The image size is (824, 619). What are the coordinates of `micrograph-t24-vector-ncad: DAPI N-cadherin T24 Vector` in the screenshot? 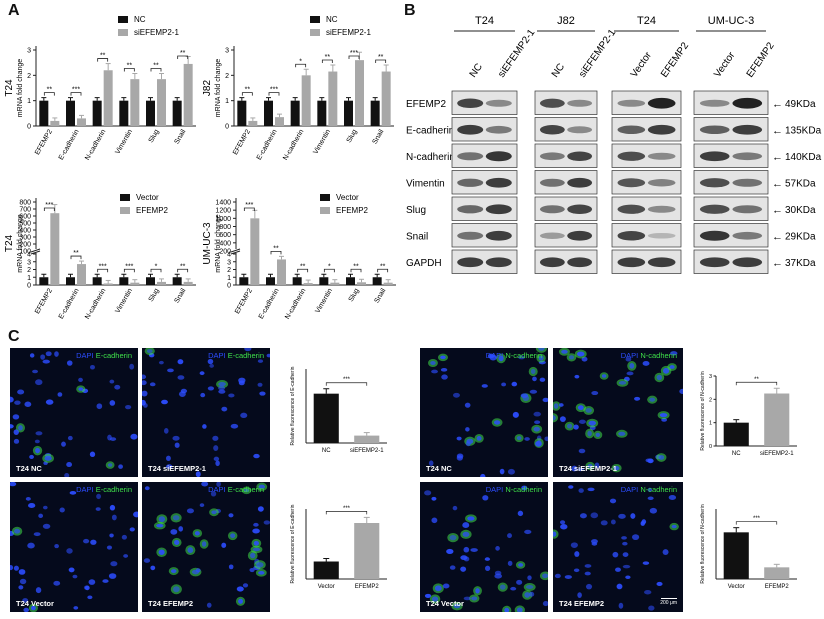 It's located at (484, 547).